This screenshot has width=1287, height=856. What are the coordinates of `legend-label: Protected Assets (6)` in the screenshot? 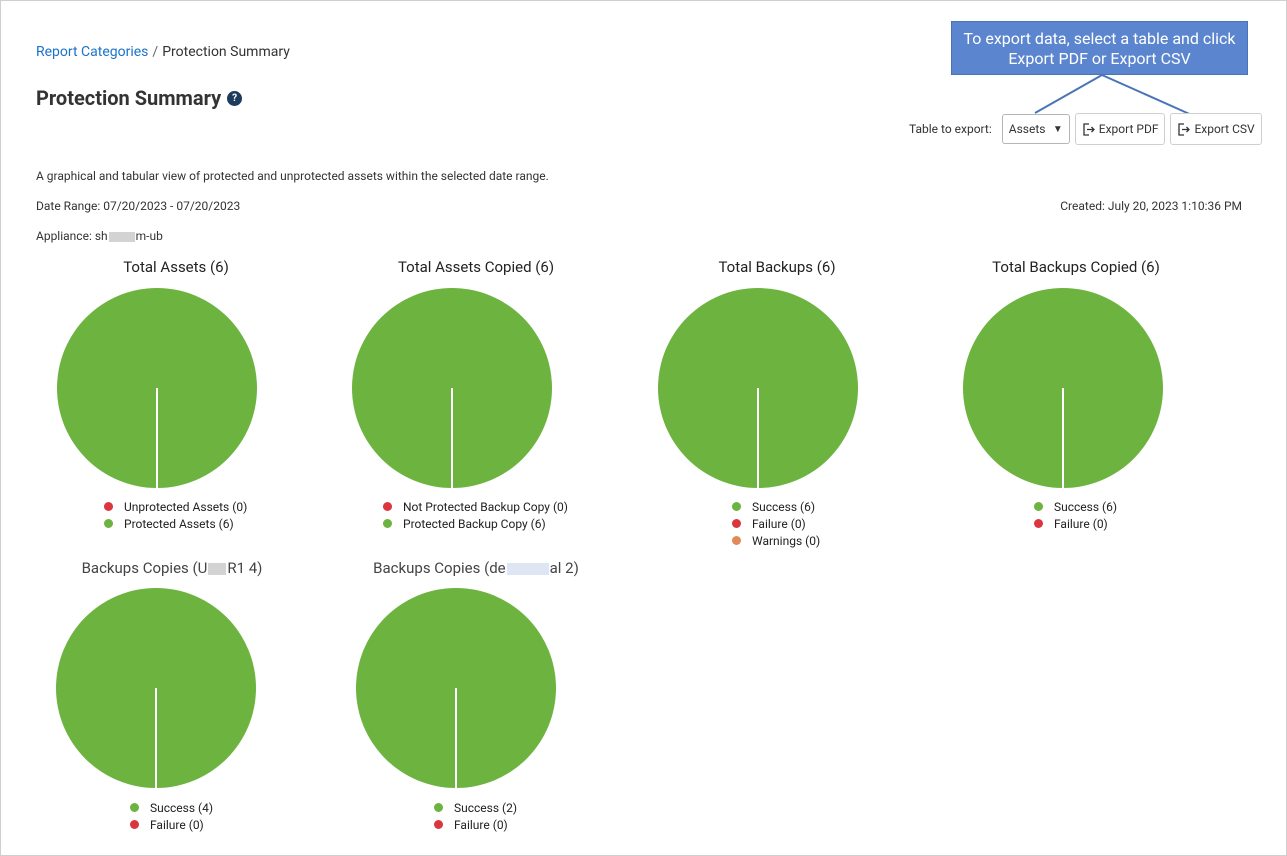 It's located at (179, 523).